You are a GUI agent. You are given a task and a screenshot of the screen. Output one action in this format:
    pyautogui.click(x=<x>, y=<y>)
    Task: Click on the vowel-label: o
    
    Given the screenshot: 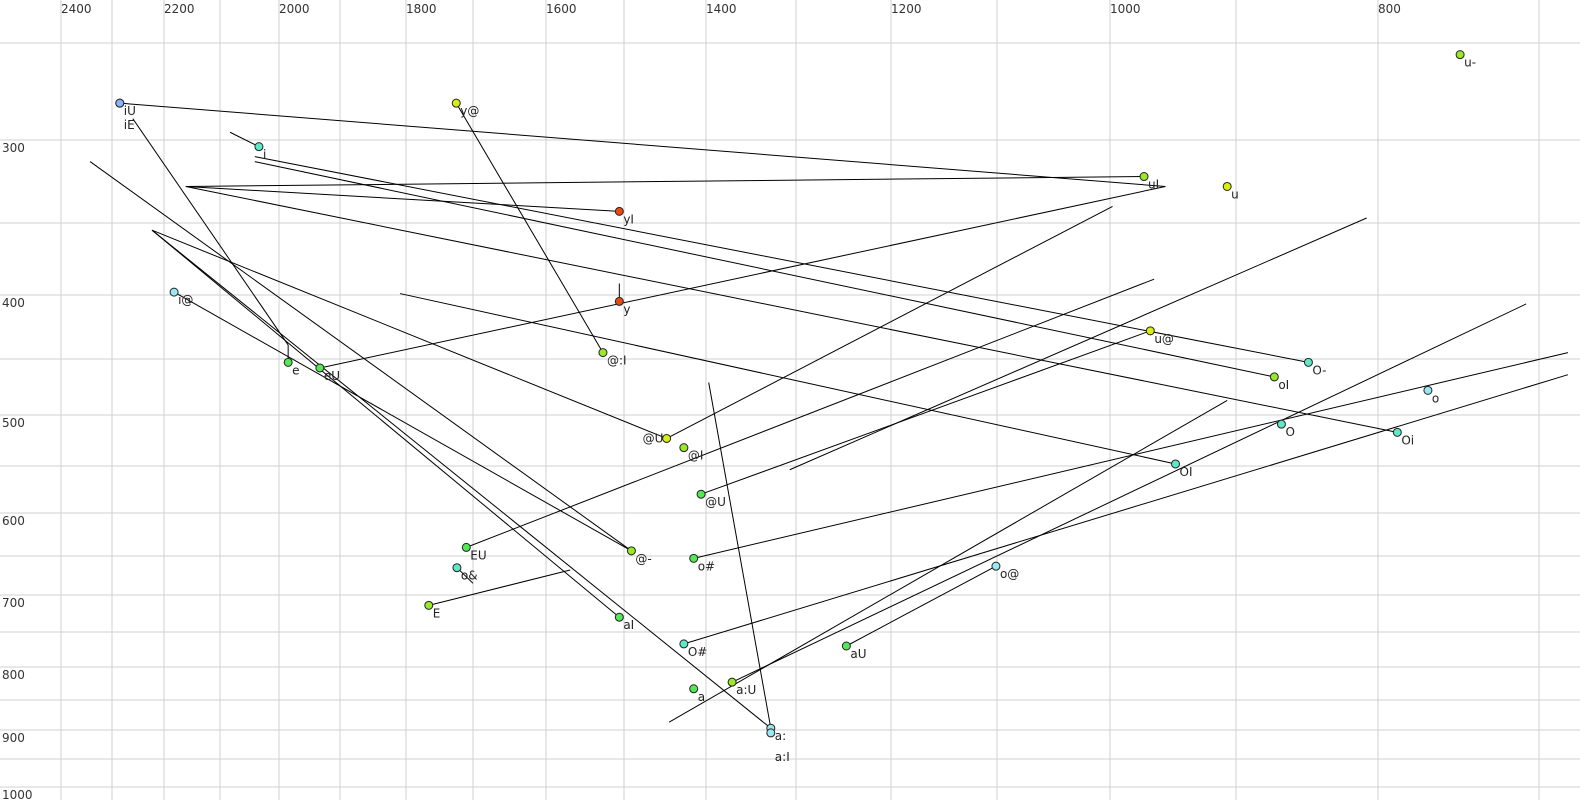 What is the action you would take?
    pyautogui.click(x=1435, y=398)
    